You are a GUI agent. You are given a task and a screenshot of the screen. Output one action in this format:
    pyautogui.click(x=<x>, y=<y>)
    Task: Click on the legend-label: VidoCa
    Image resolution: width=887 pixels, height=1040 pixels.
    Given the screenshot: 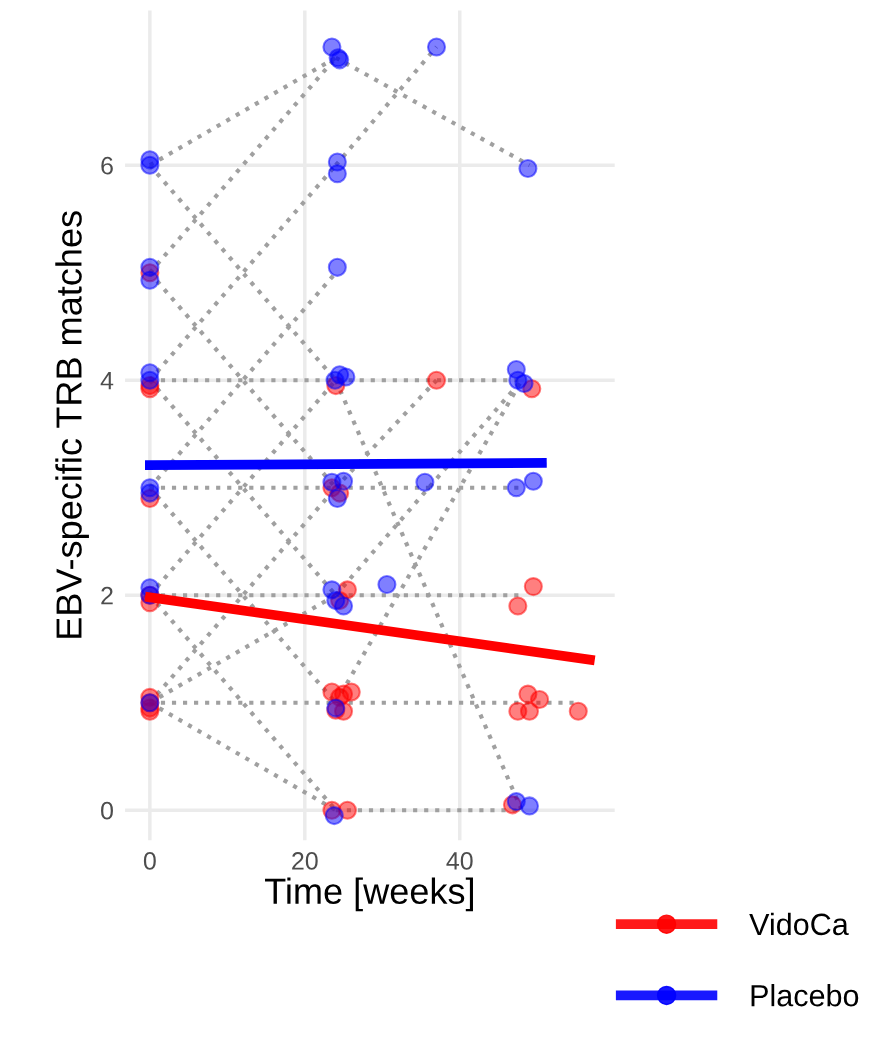 What is the action you would take?
    pyautogui.click(x=799, y=924)
    